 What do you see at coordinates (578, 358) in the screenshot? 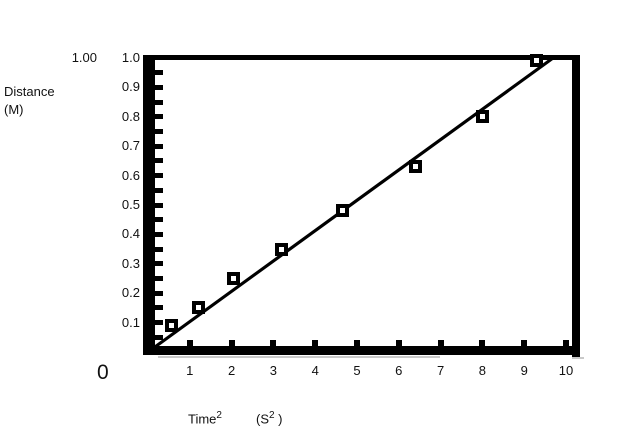
I see `x-axis-shadow-right` at bounding box center [578, 358].